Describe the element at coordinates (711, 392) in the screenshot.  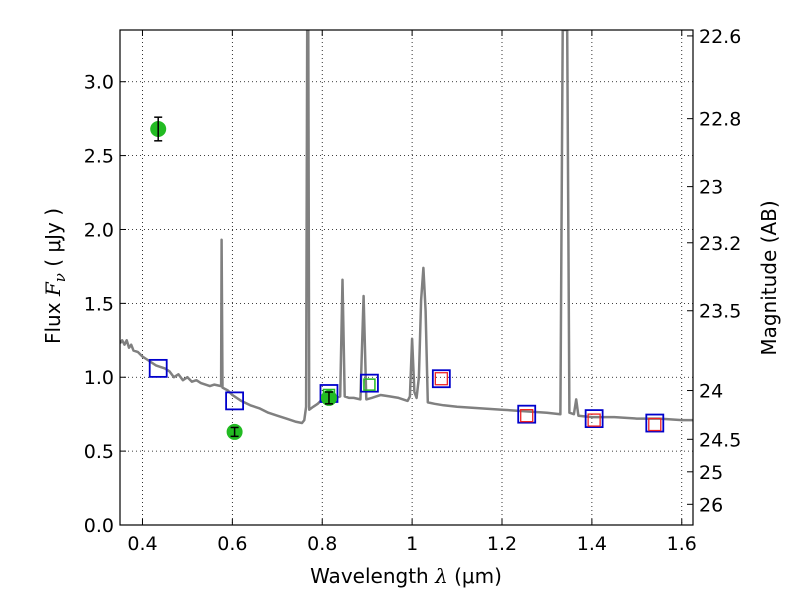
I see `y2-tick-label: 24` at that location.